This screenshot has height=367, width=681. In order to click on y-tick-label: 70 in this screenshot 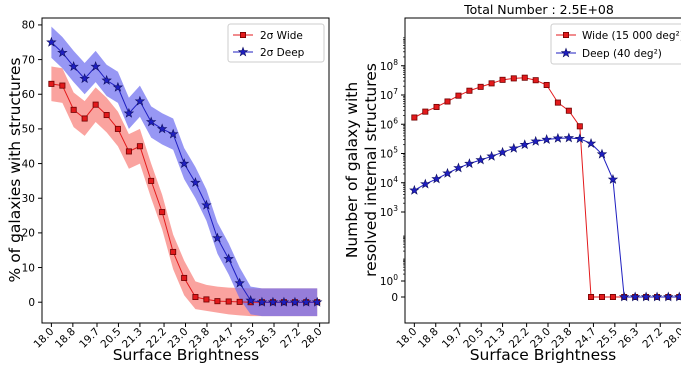, I will do `click(28, 60)`.